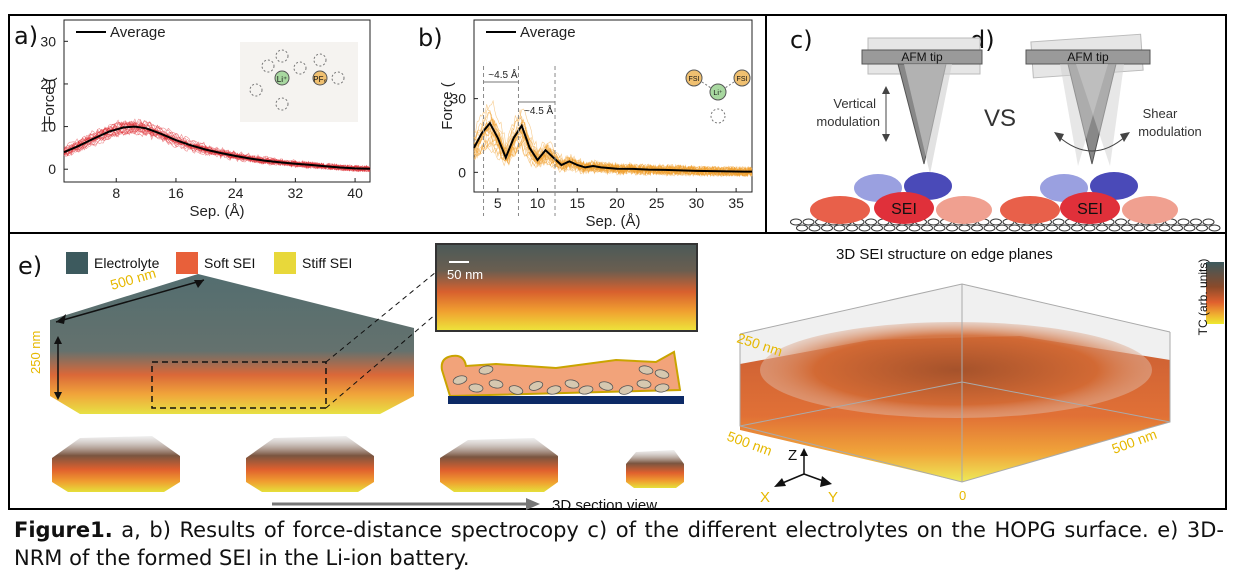 The width and height of the screenshot is (1233, 576). I want to click on afm-tip-c: AFM tip Vertical modulation, so click(899, 106).